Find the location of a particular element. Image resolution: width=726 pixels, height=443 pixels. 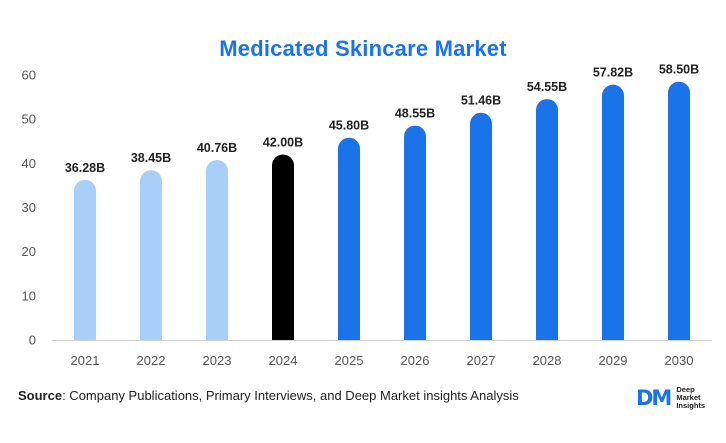

logo-line-2: Market is located at coordinates (688, 397).